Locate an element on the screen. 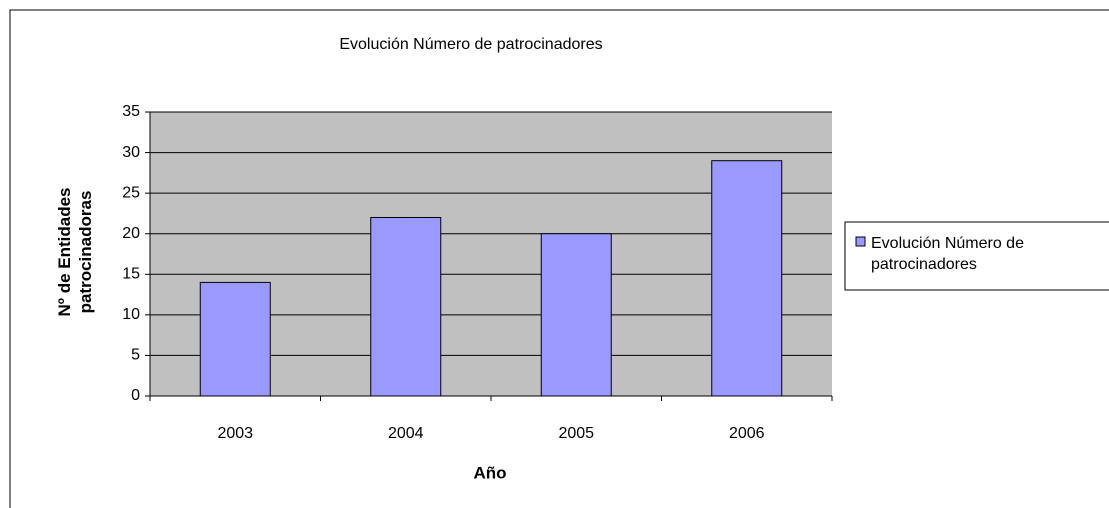 The height and width of the screenshot is (508, 1109). y-tick-label: 20 is located at coordinates (131, 233).